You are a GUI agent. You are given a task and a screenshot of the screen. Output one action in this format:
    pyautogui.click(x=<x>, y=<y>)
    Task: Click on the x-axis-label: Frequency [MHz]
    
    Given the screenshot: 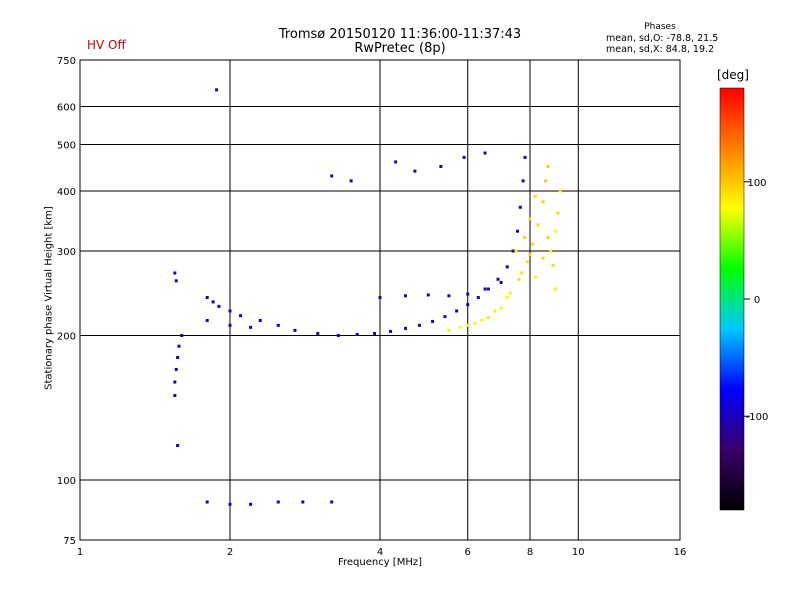 What is the action you would take?
    pyautogui.click(x=380, y=562)
    